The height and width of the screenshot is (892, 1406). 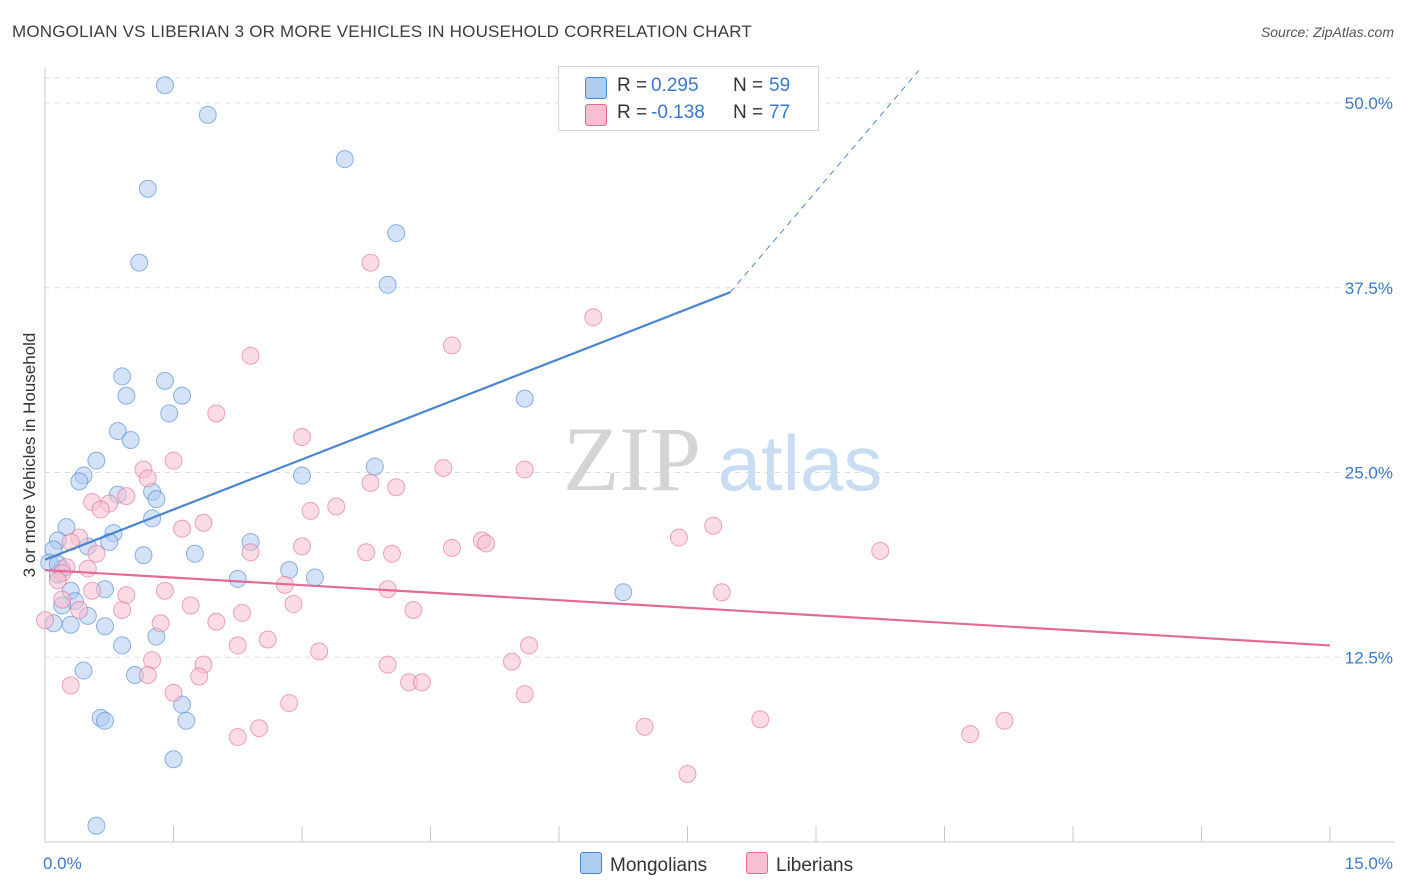 What do you see at coordinates (1369, 103) in the screenshot?
I see `y-tick-label: 50.0%` at bounding box center [1369, 103].